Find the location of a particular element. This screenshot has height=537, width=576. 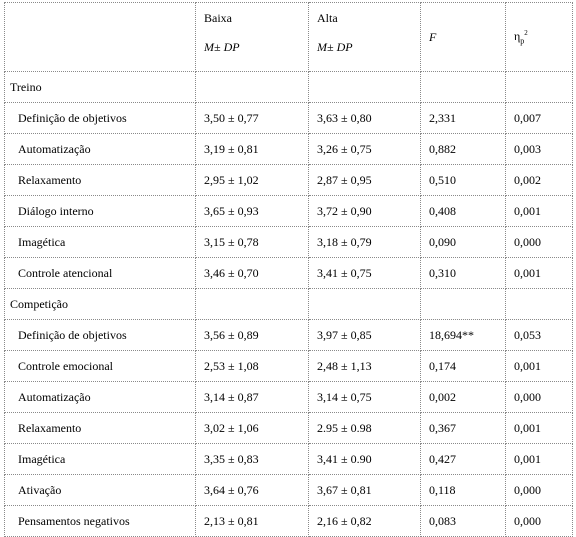

cell: 2,16 ± 0,82 is located at coordinates (364, 521).